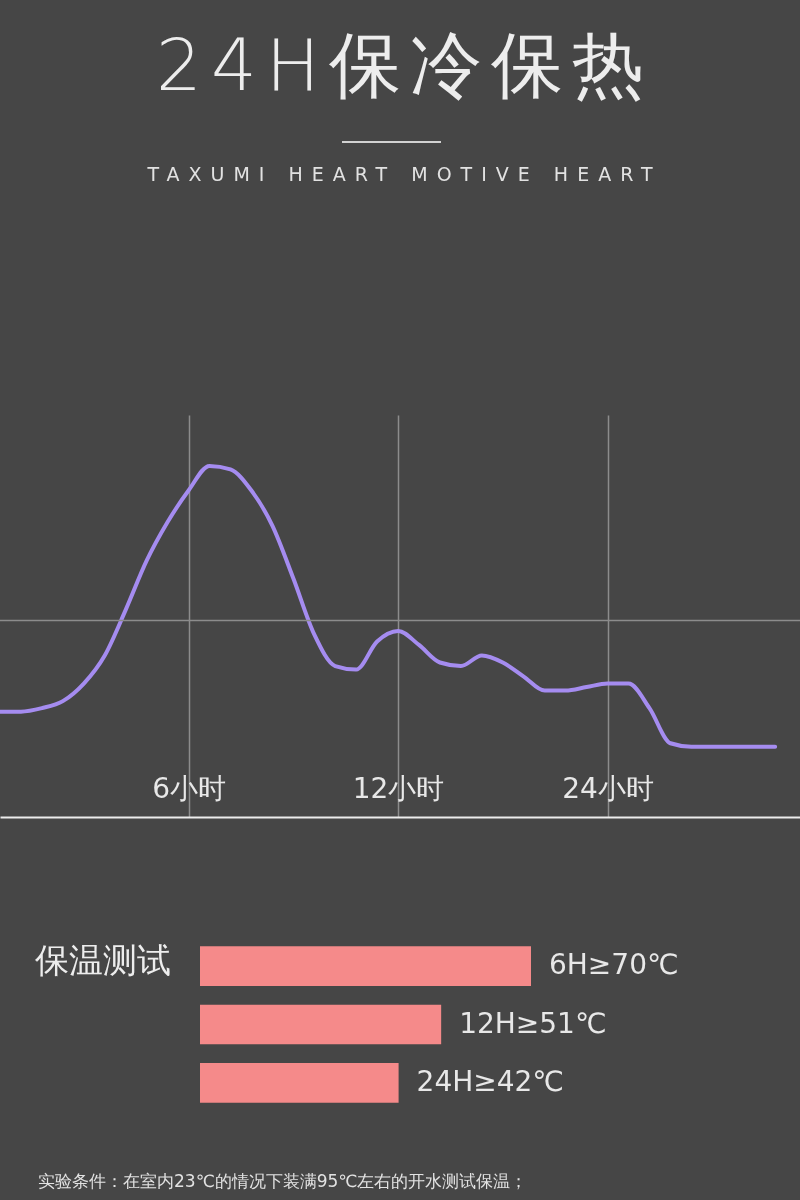 This screenshot has width=800, height=1200. Describe the element at coordinates (404, 65) in the screenshot. I see `chart-title: 24H保冷保热` at that location.